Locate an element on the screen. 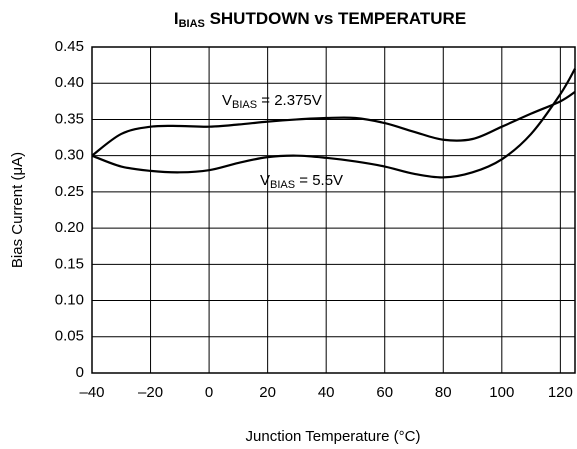  y-tick-label: 0.10 is located at coordinates (69, 300).